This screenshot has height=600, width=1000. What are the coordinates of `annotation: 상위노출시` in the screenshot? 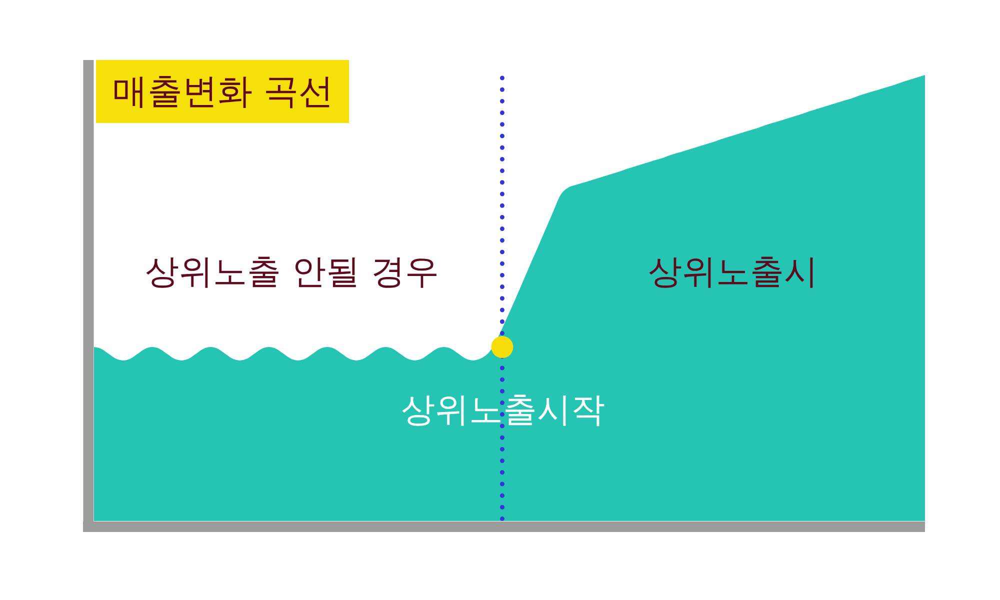 It's located at (733, 272).